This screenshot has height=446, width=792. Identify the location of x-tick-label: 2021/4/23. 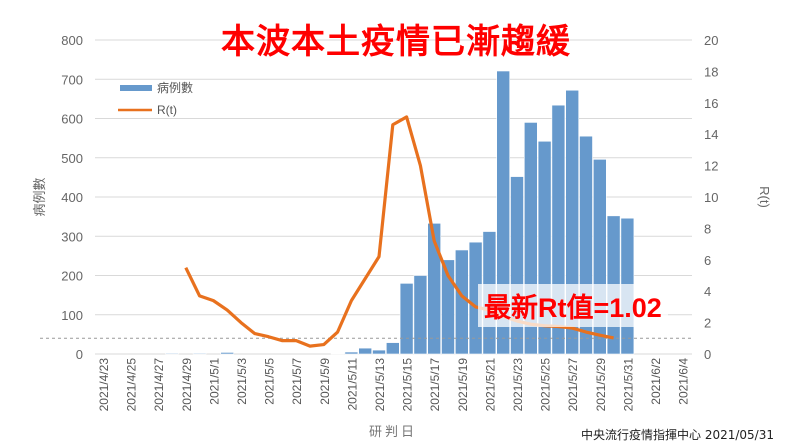
(104, 385).